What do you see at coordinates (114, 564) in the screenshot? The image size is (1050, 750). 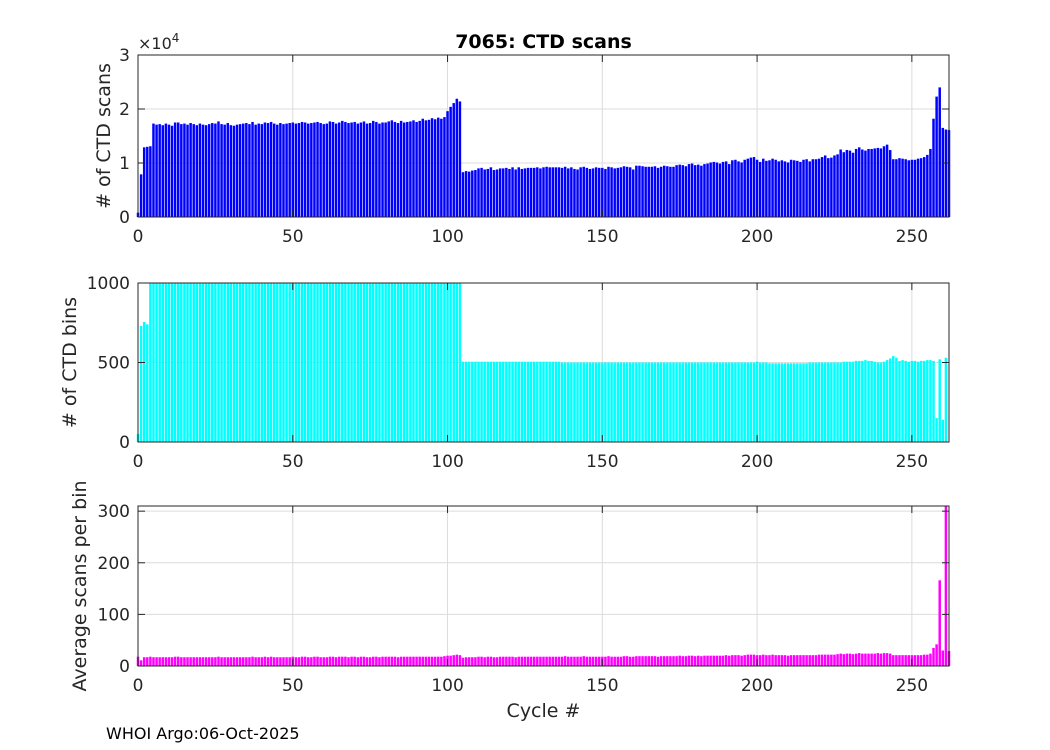 I see `y-tick-label: 200` at bounding box center [114, 564].